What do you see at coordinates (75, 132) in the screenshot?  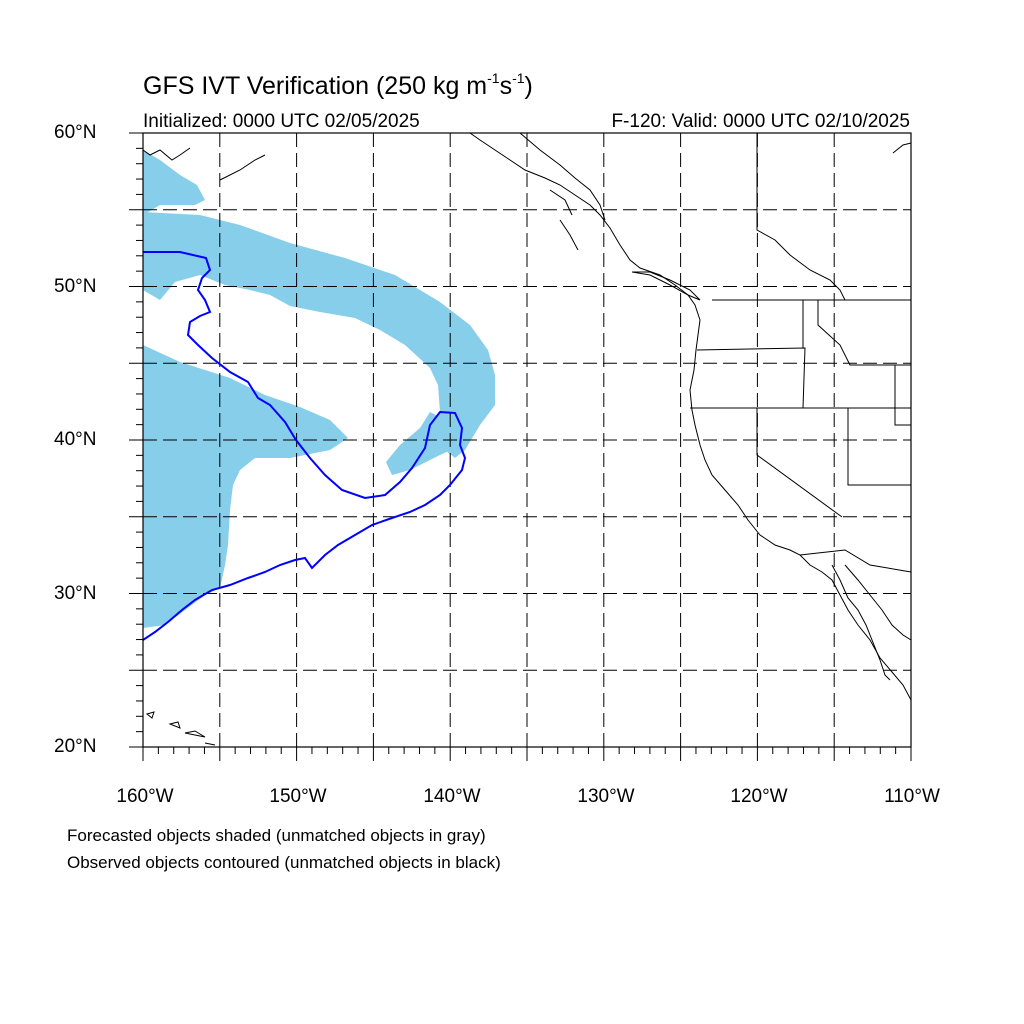 I see `lat-label: 60°N` at bounding box center [75, 132].